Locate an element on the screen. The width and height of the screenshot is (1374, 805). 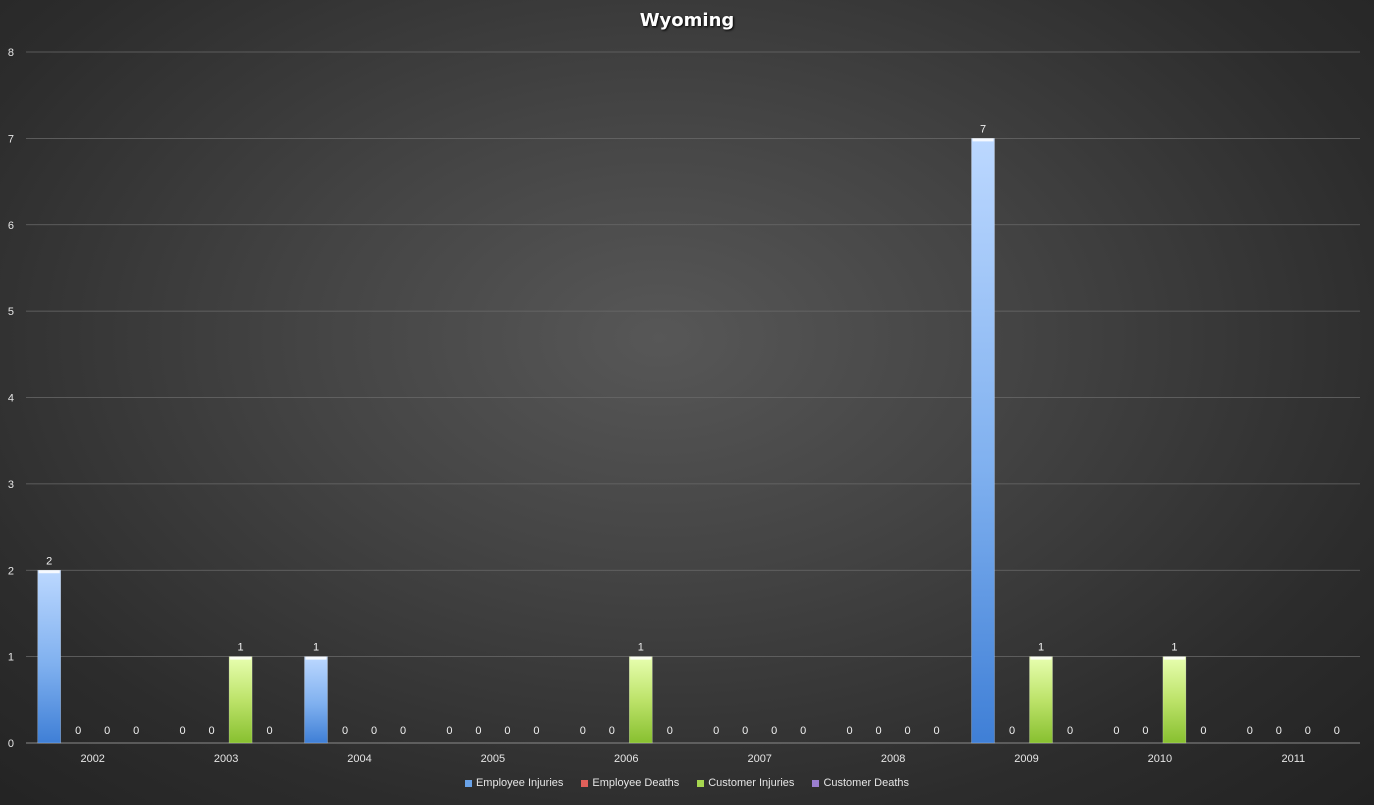
x-tick-label: 2003 is located at coordinates (226, 759).